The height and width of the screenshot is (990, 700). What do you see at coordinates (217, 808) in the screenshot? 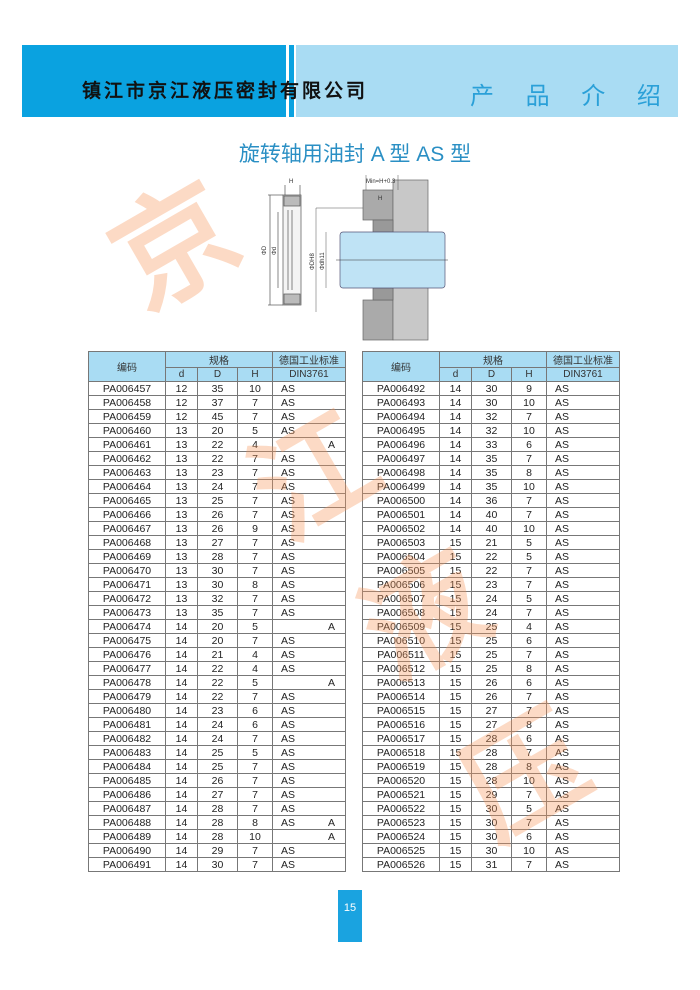
I see `table-row: PA006487 14 28 7 AS` at bounding box center [217, 808].